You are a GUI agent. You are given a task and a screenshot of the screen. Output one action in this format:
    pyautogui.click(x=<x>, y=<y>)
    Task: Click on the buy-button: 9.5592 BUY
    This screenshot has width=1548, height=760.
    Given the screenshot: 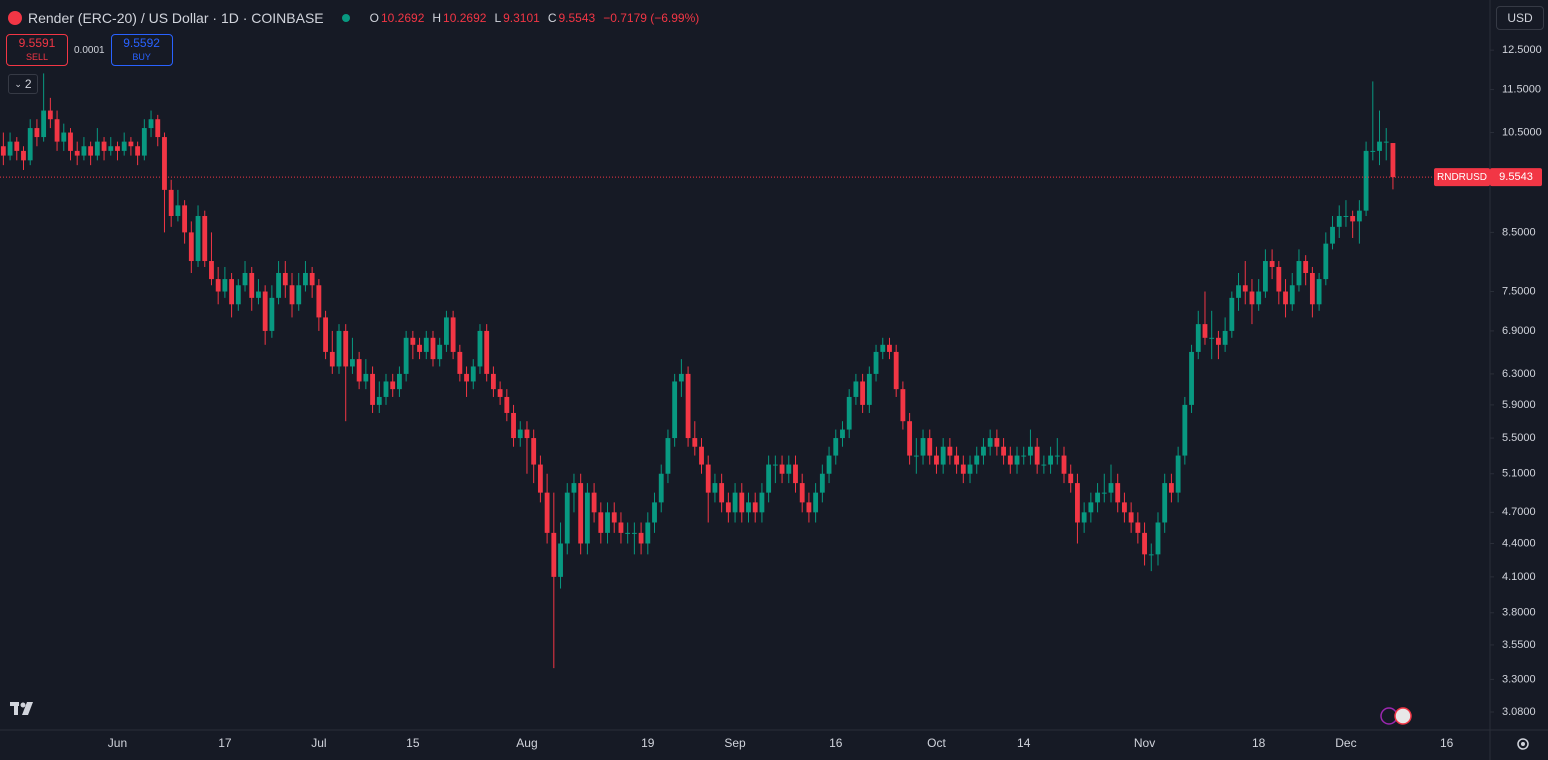 What is the action you would take?
    pyautogui.click(x=141, y=50)
    